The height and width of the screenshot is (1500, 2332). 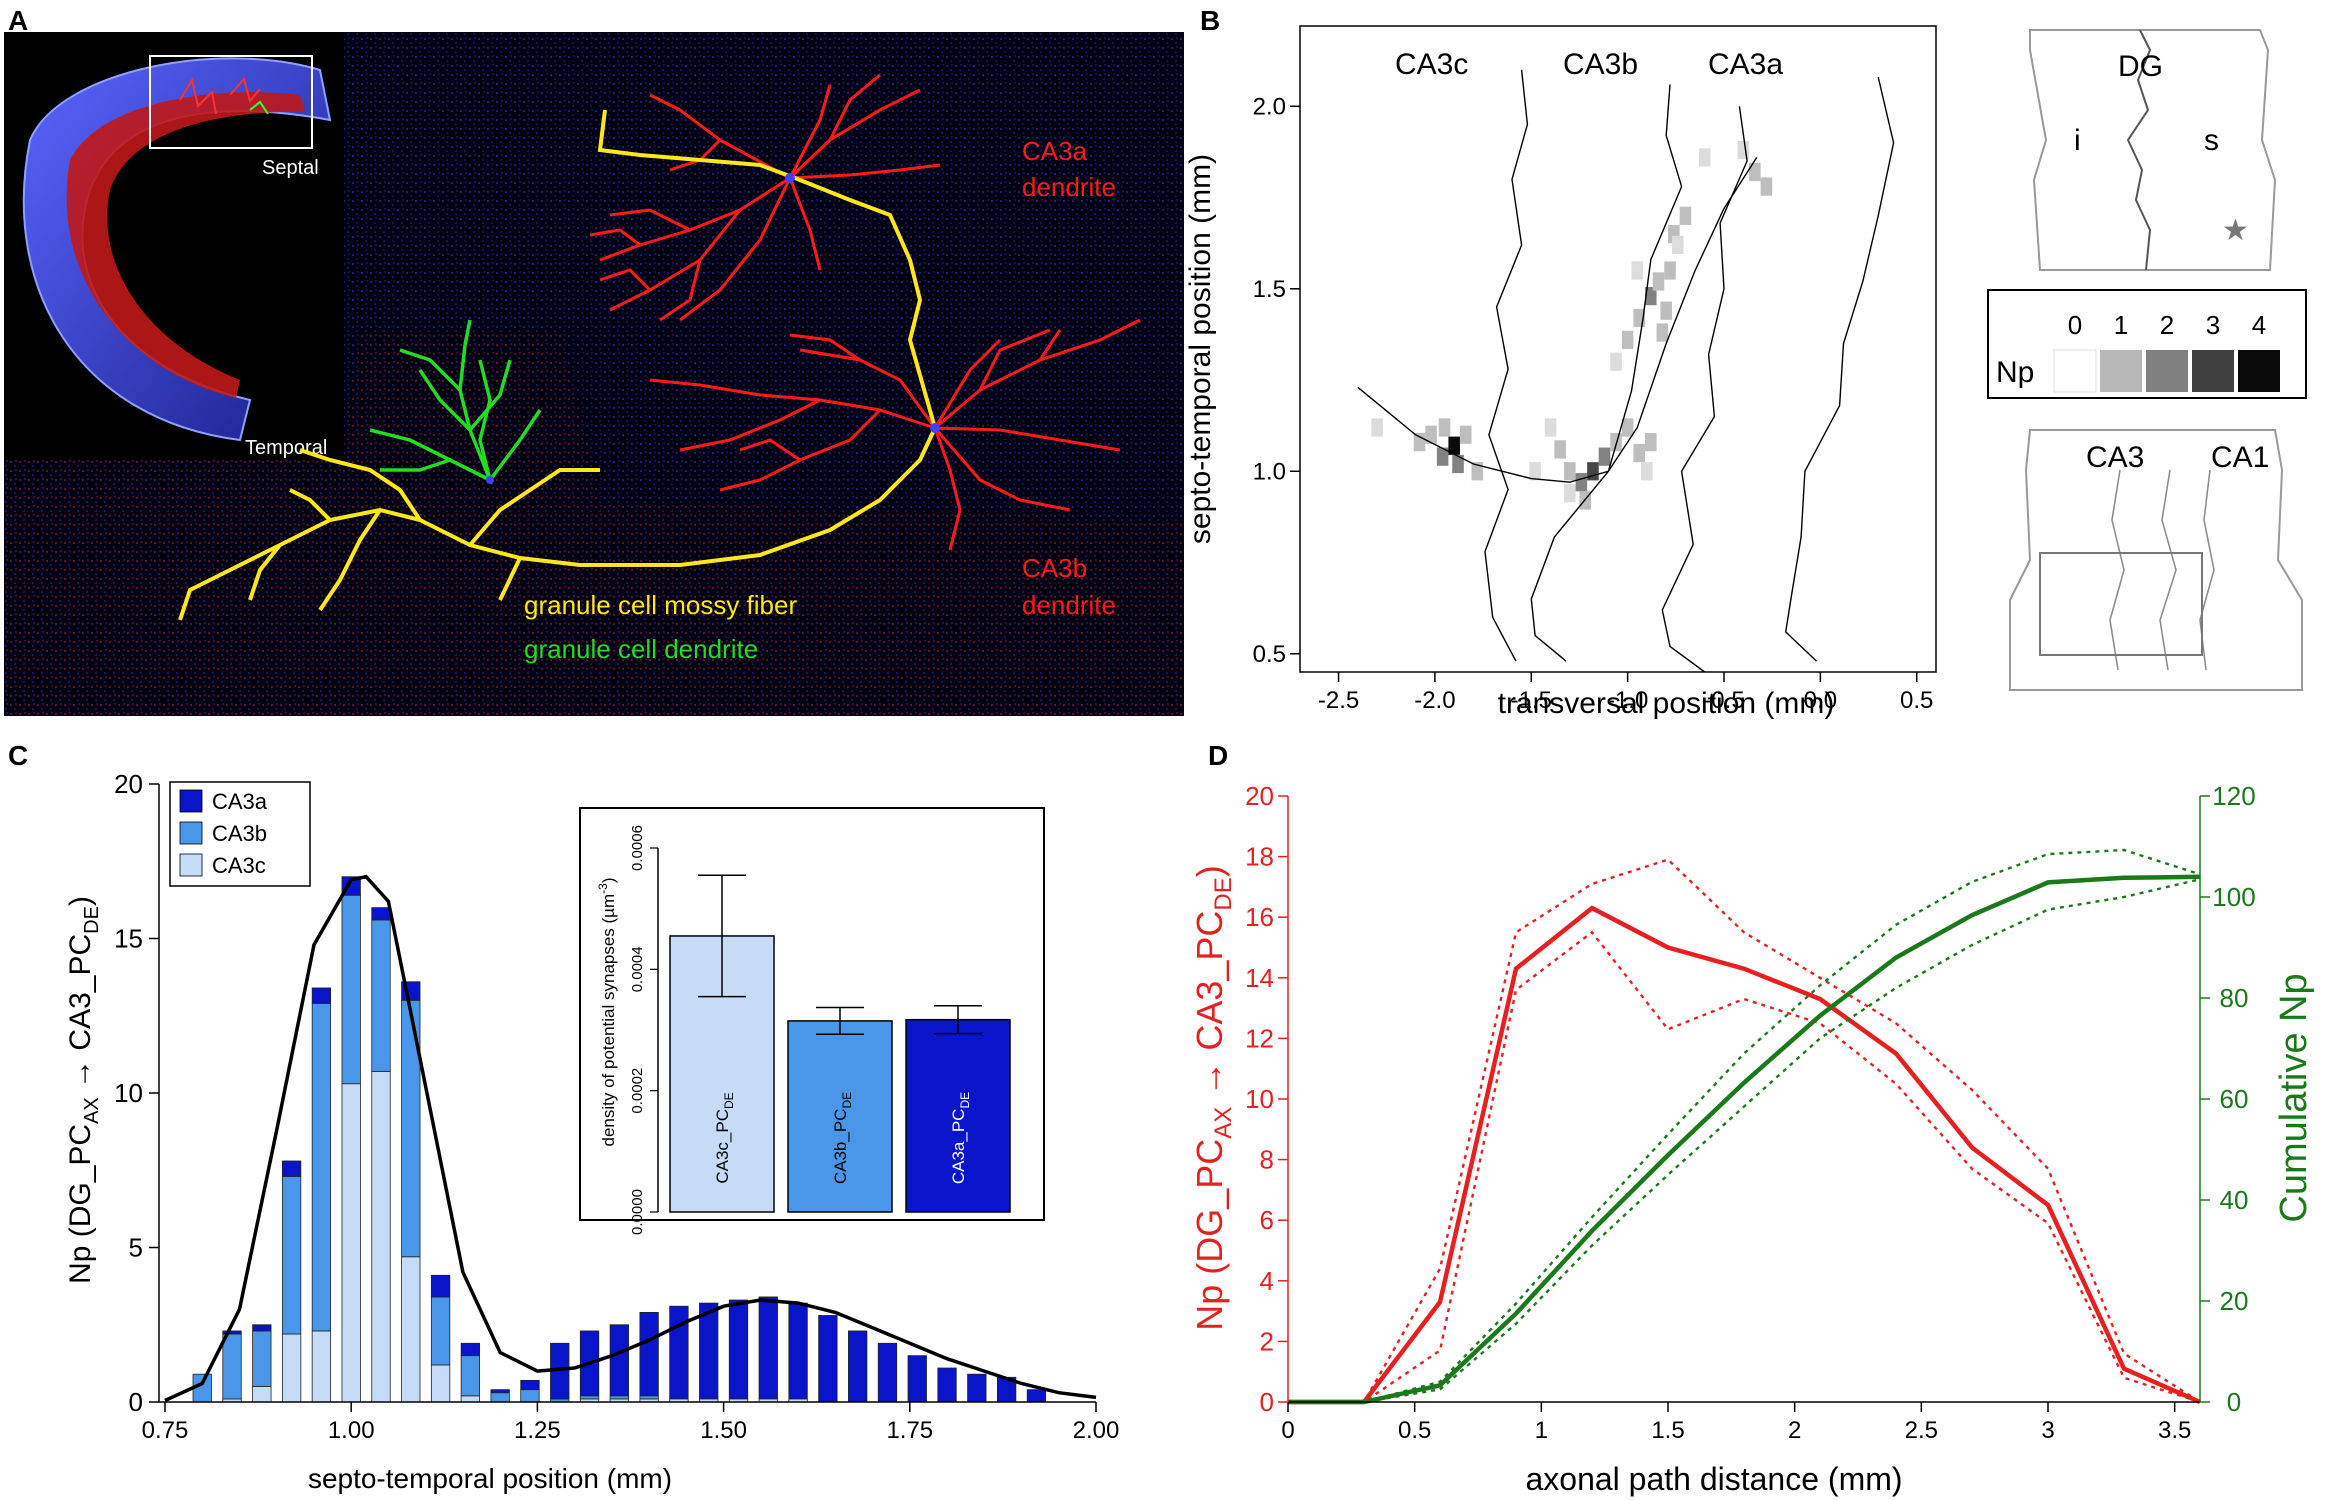 What do you see at coordinates (1259, 1099) in the screenshot?
I see `line-left-tick-5: 10` at bounding box center [1259, 1099].